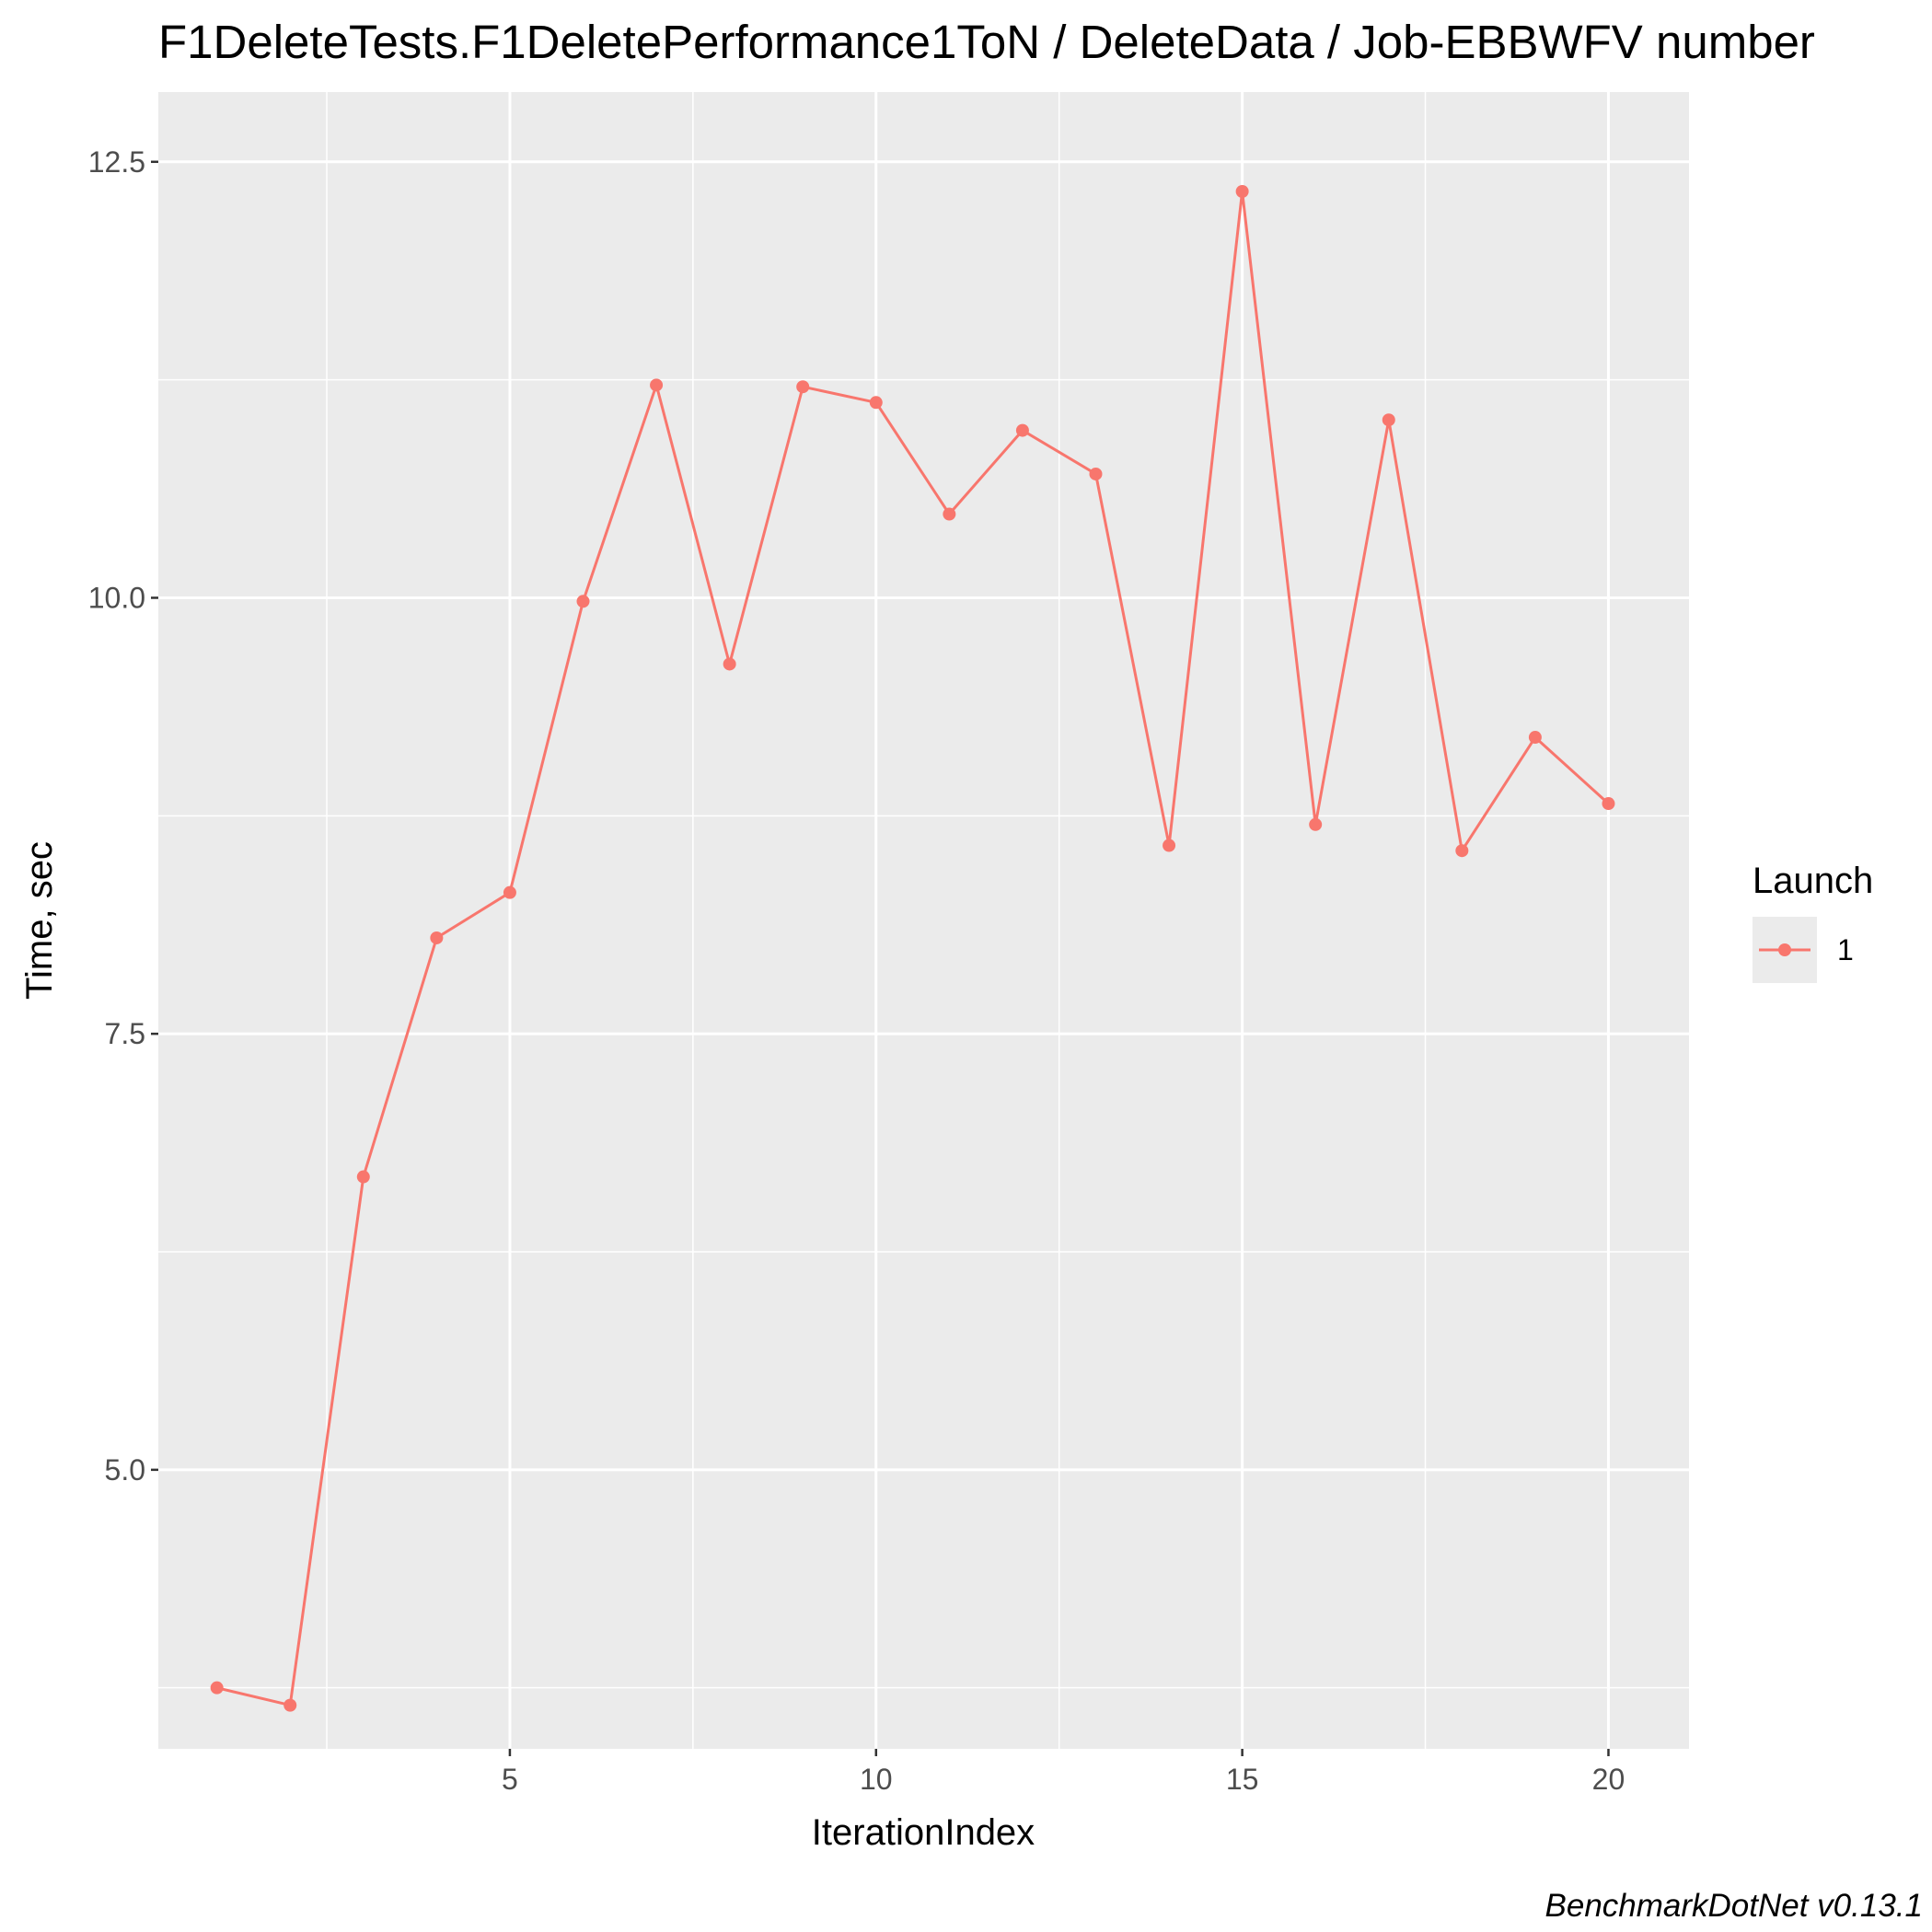 Image resolution: width=1932 pixels, height=1932 pixels. Describe the element at coordinates (117, 162) in the screenshot. I see `y-tick-label: 12.5` at that location.